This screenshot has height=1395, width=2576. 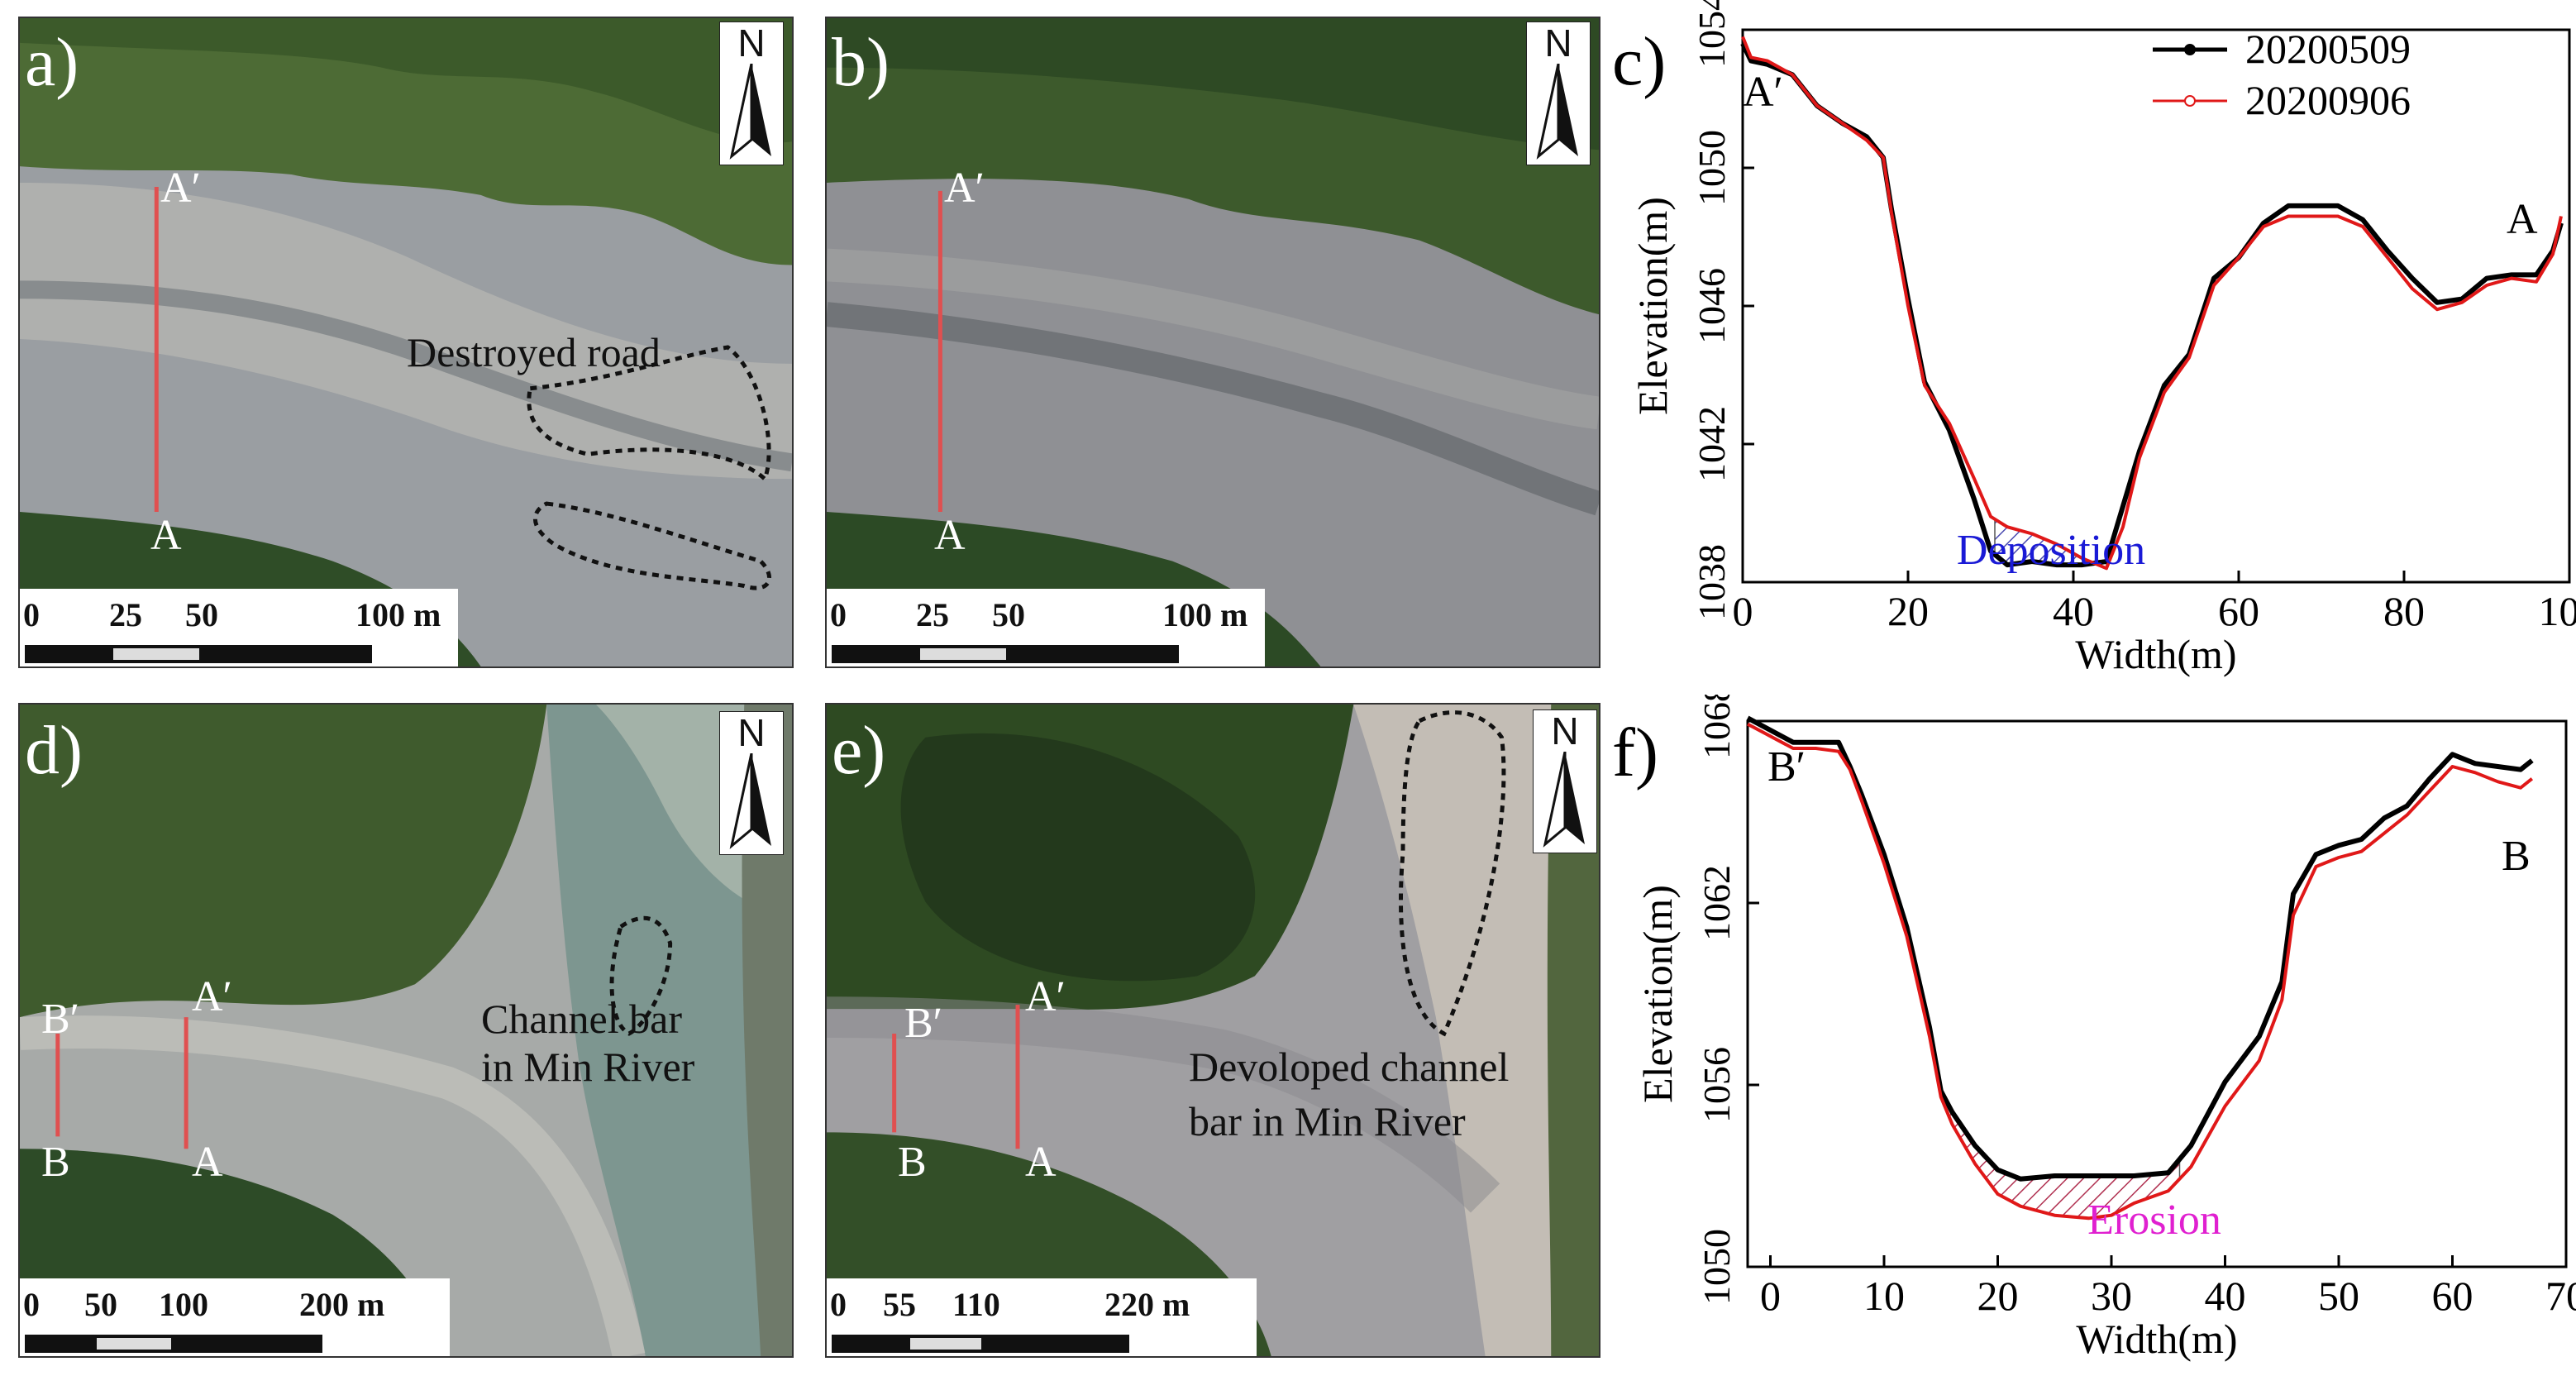 What do you see at coordinates (1717, 903) in the screenshot?
I see `y-tick-label: 1062` at bounding box center [1717, 903].